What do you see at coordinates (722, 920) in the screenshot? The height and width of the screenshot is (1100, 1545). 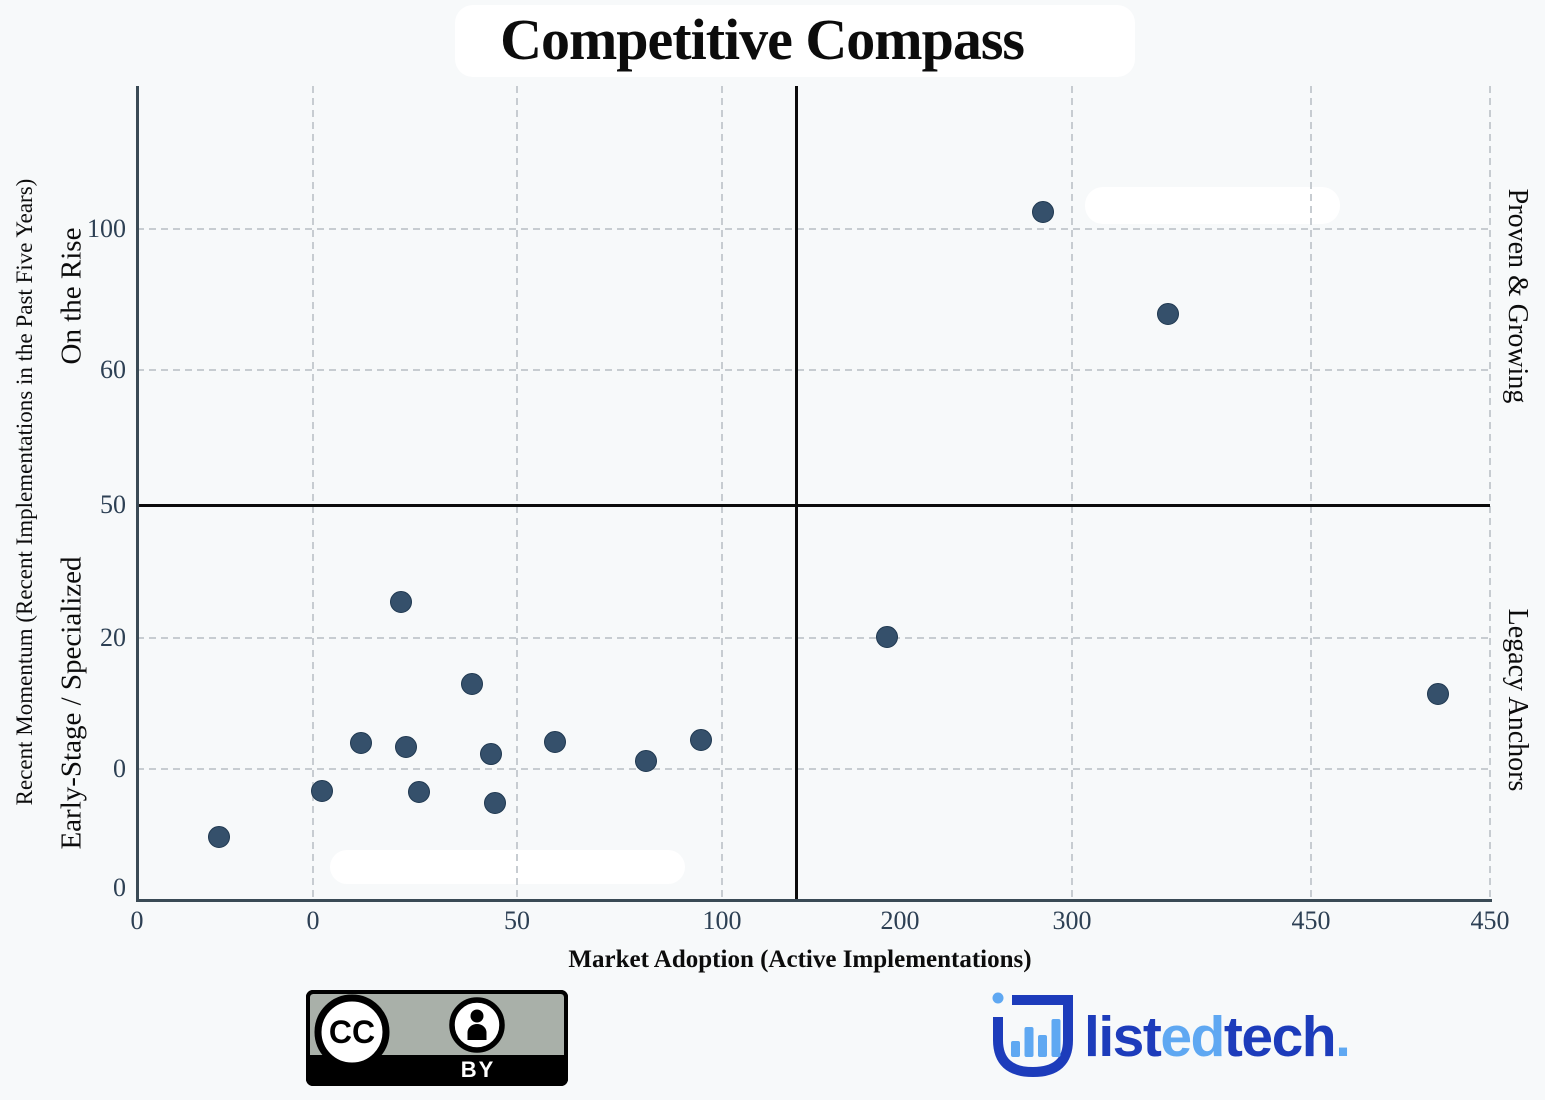 I see `x-tick-label: 100` at bounding box center [722, 920].